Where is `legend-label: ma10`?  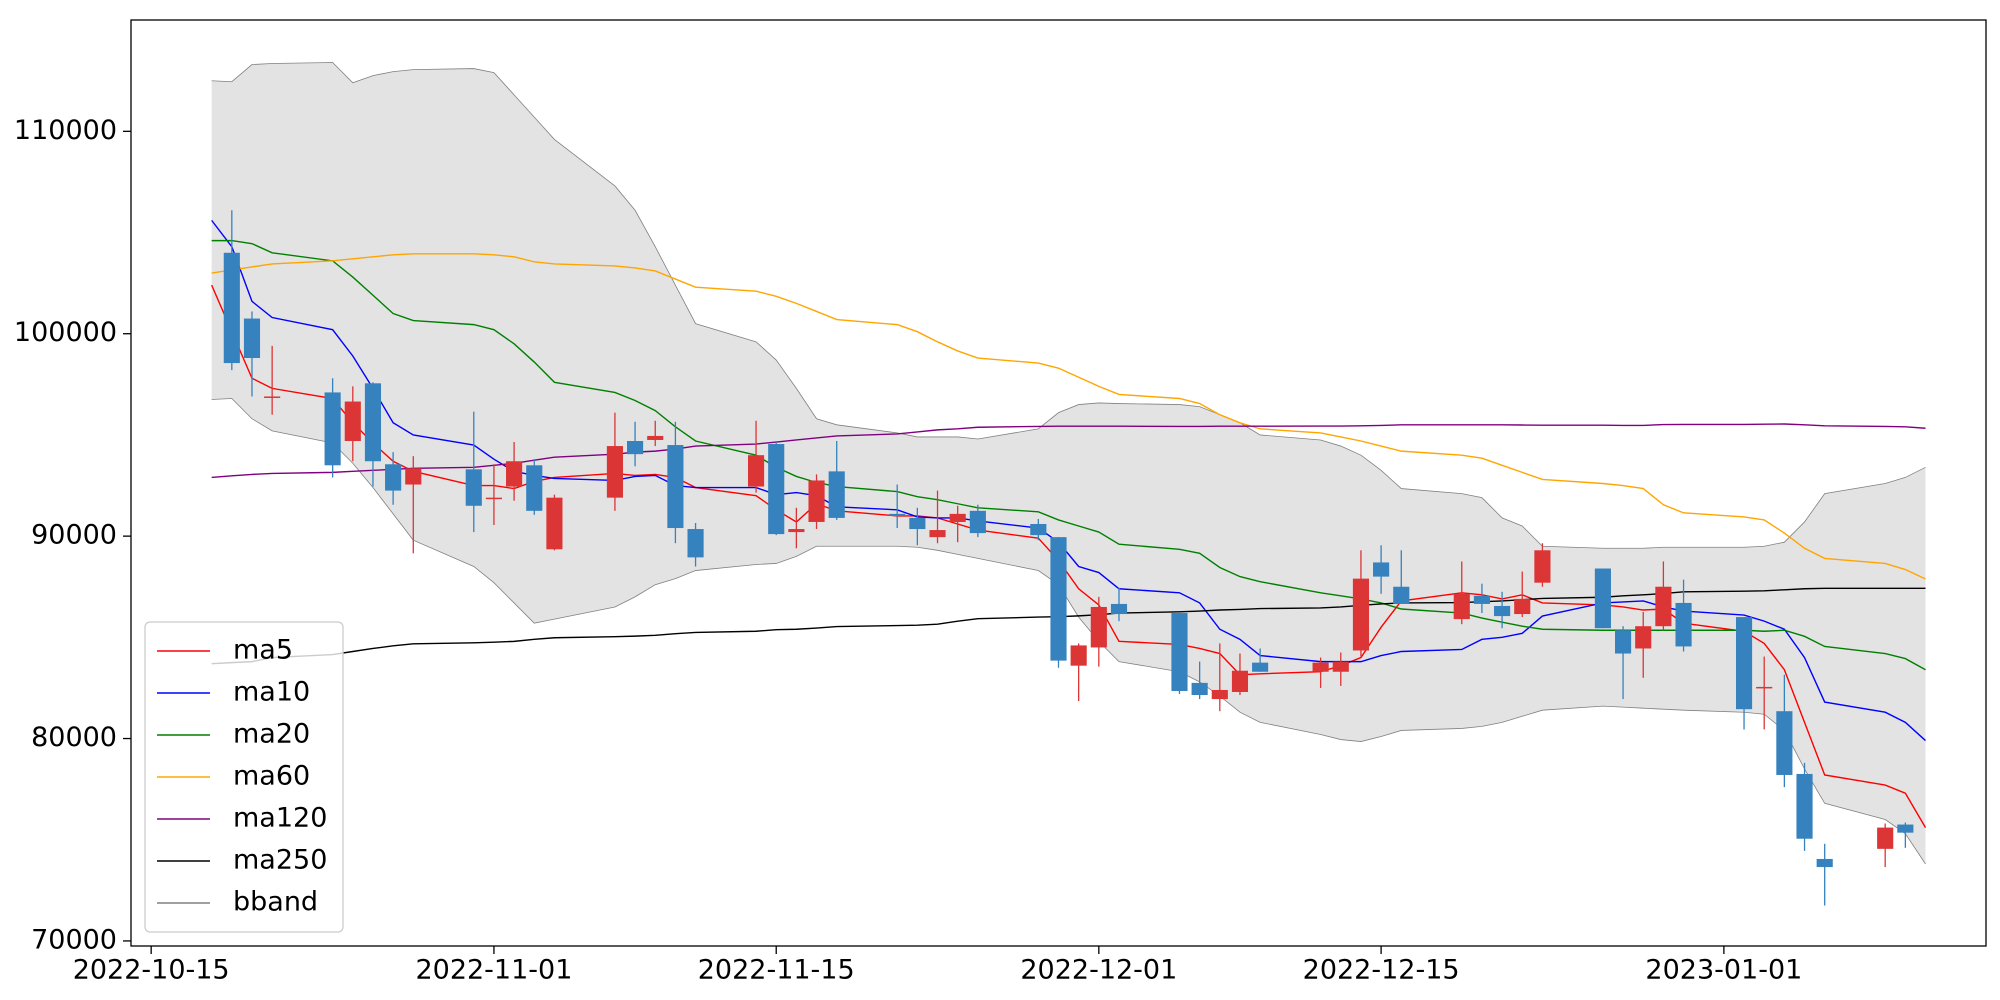
legend-label: ma10 is located at coordinates (271, 692).